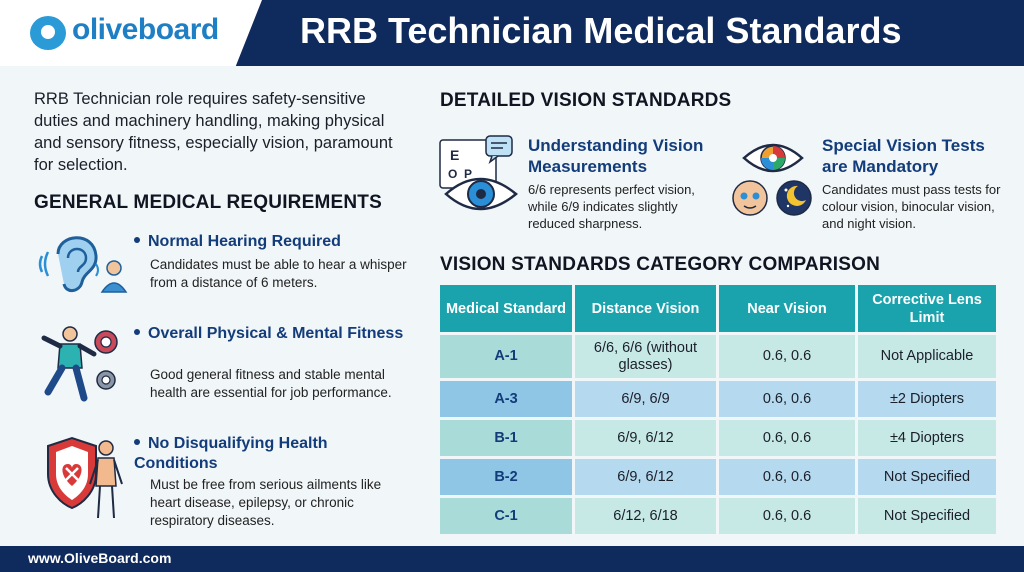  I want to click on column-header-lens: Corrective Lens Limit, so click(927, 308).